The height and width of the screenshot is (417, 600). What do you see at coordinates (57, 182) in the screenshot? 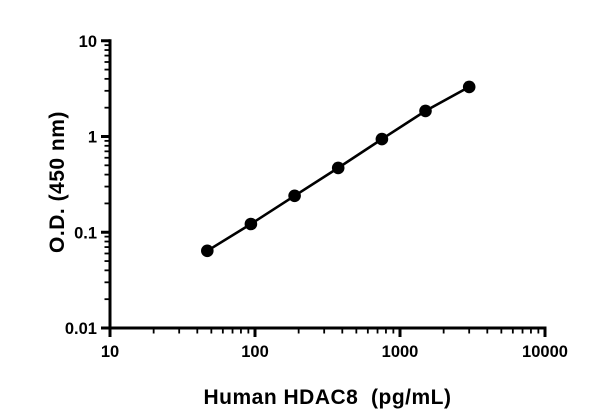
I see `y-axis-title: O.D. (450 nm)` at bounding box center [57, 182].